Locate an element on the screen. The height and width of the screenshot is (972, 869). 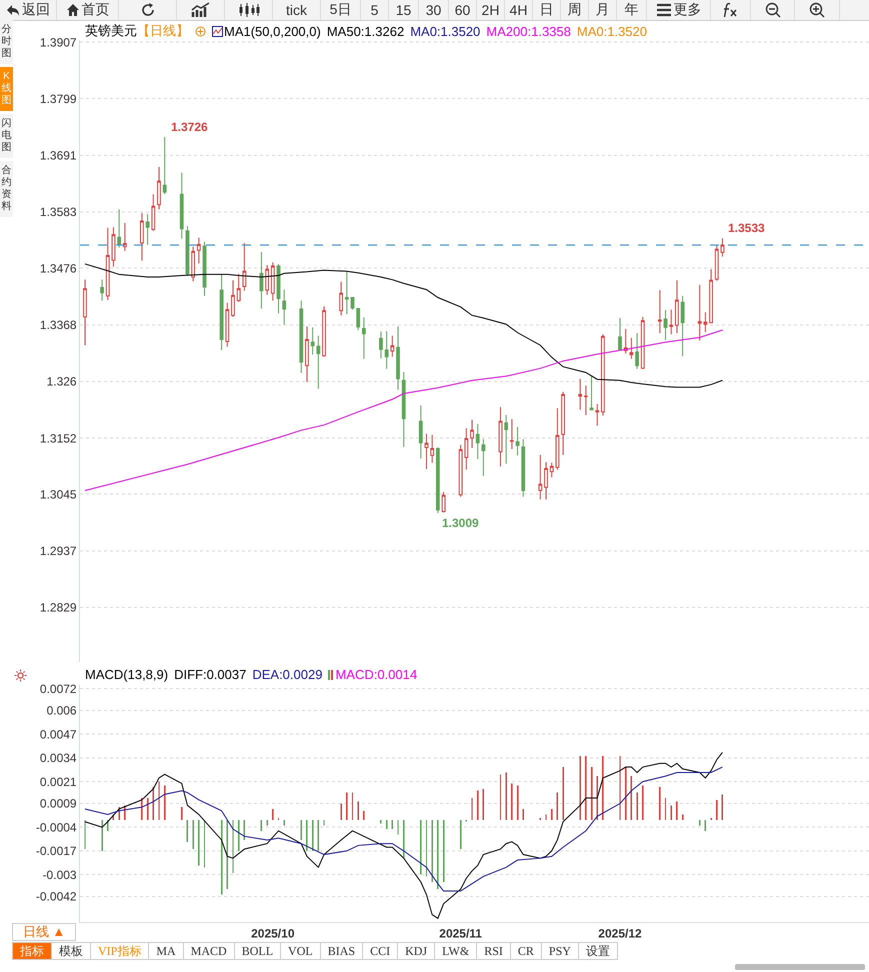
text: BIAS is located at coordinates (342, 951).